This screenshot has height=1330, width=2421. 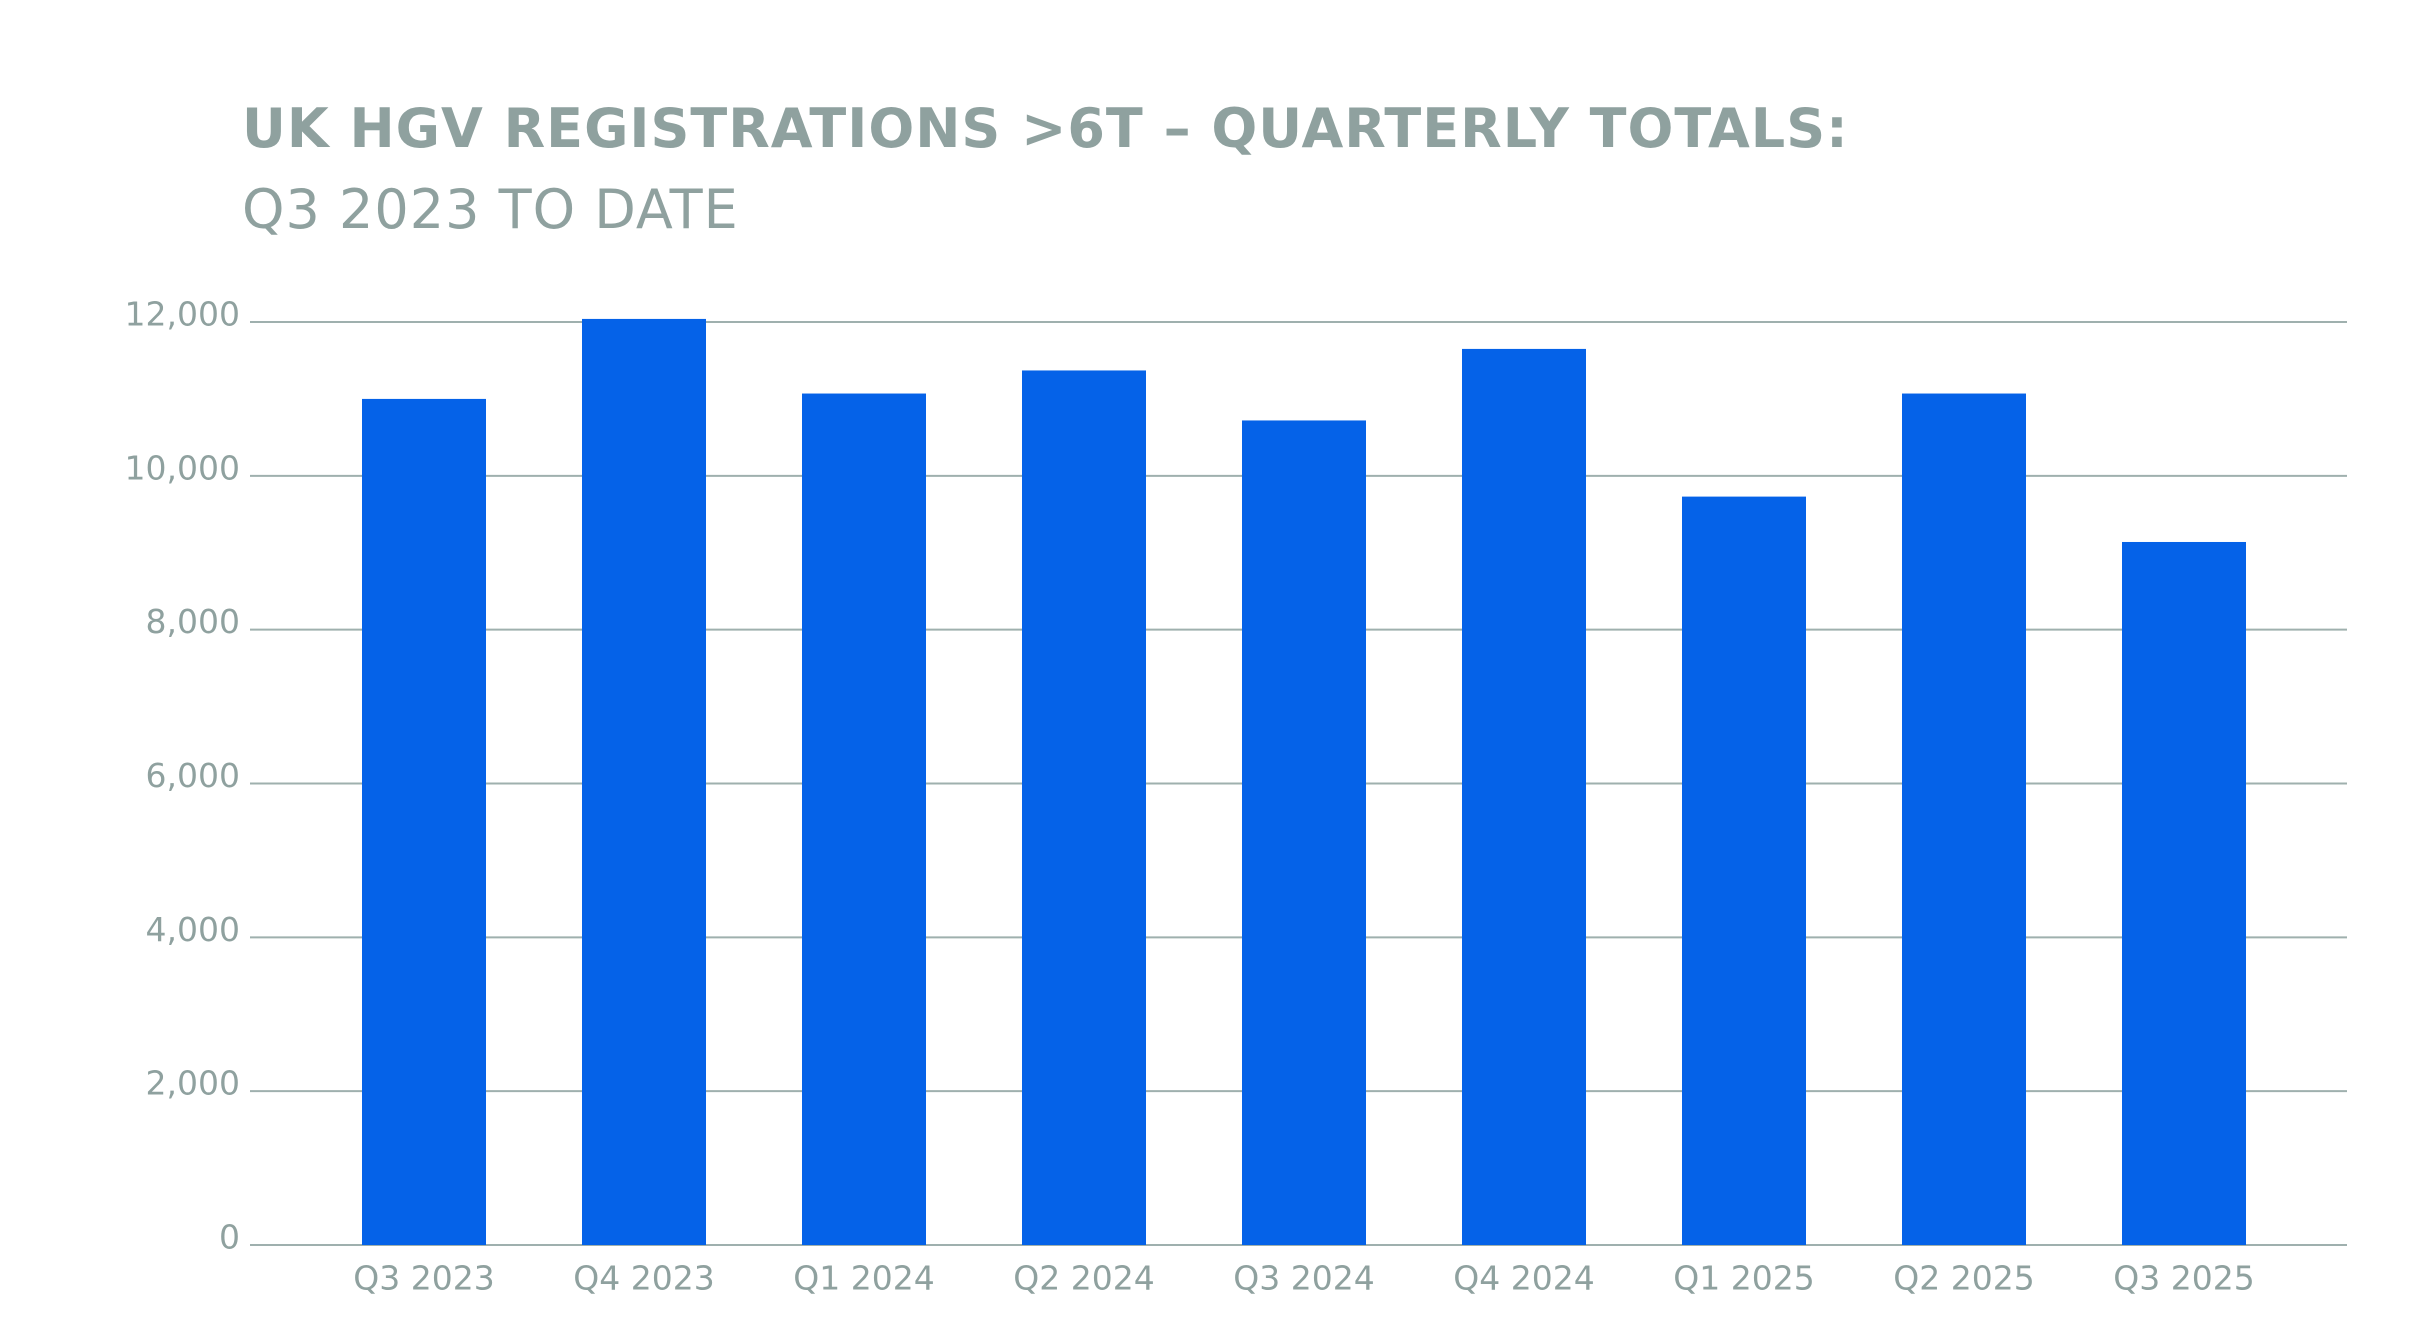 What do you see at coordinates (229, 1237) in the screenshot?
I see `y-tick-label: 0` at bounding box center [229, 1237].